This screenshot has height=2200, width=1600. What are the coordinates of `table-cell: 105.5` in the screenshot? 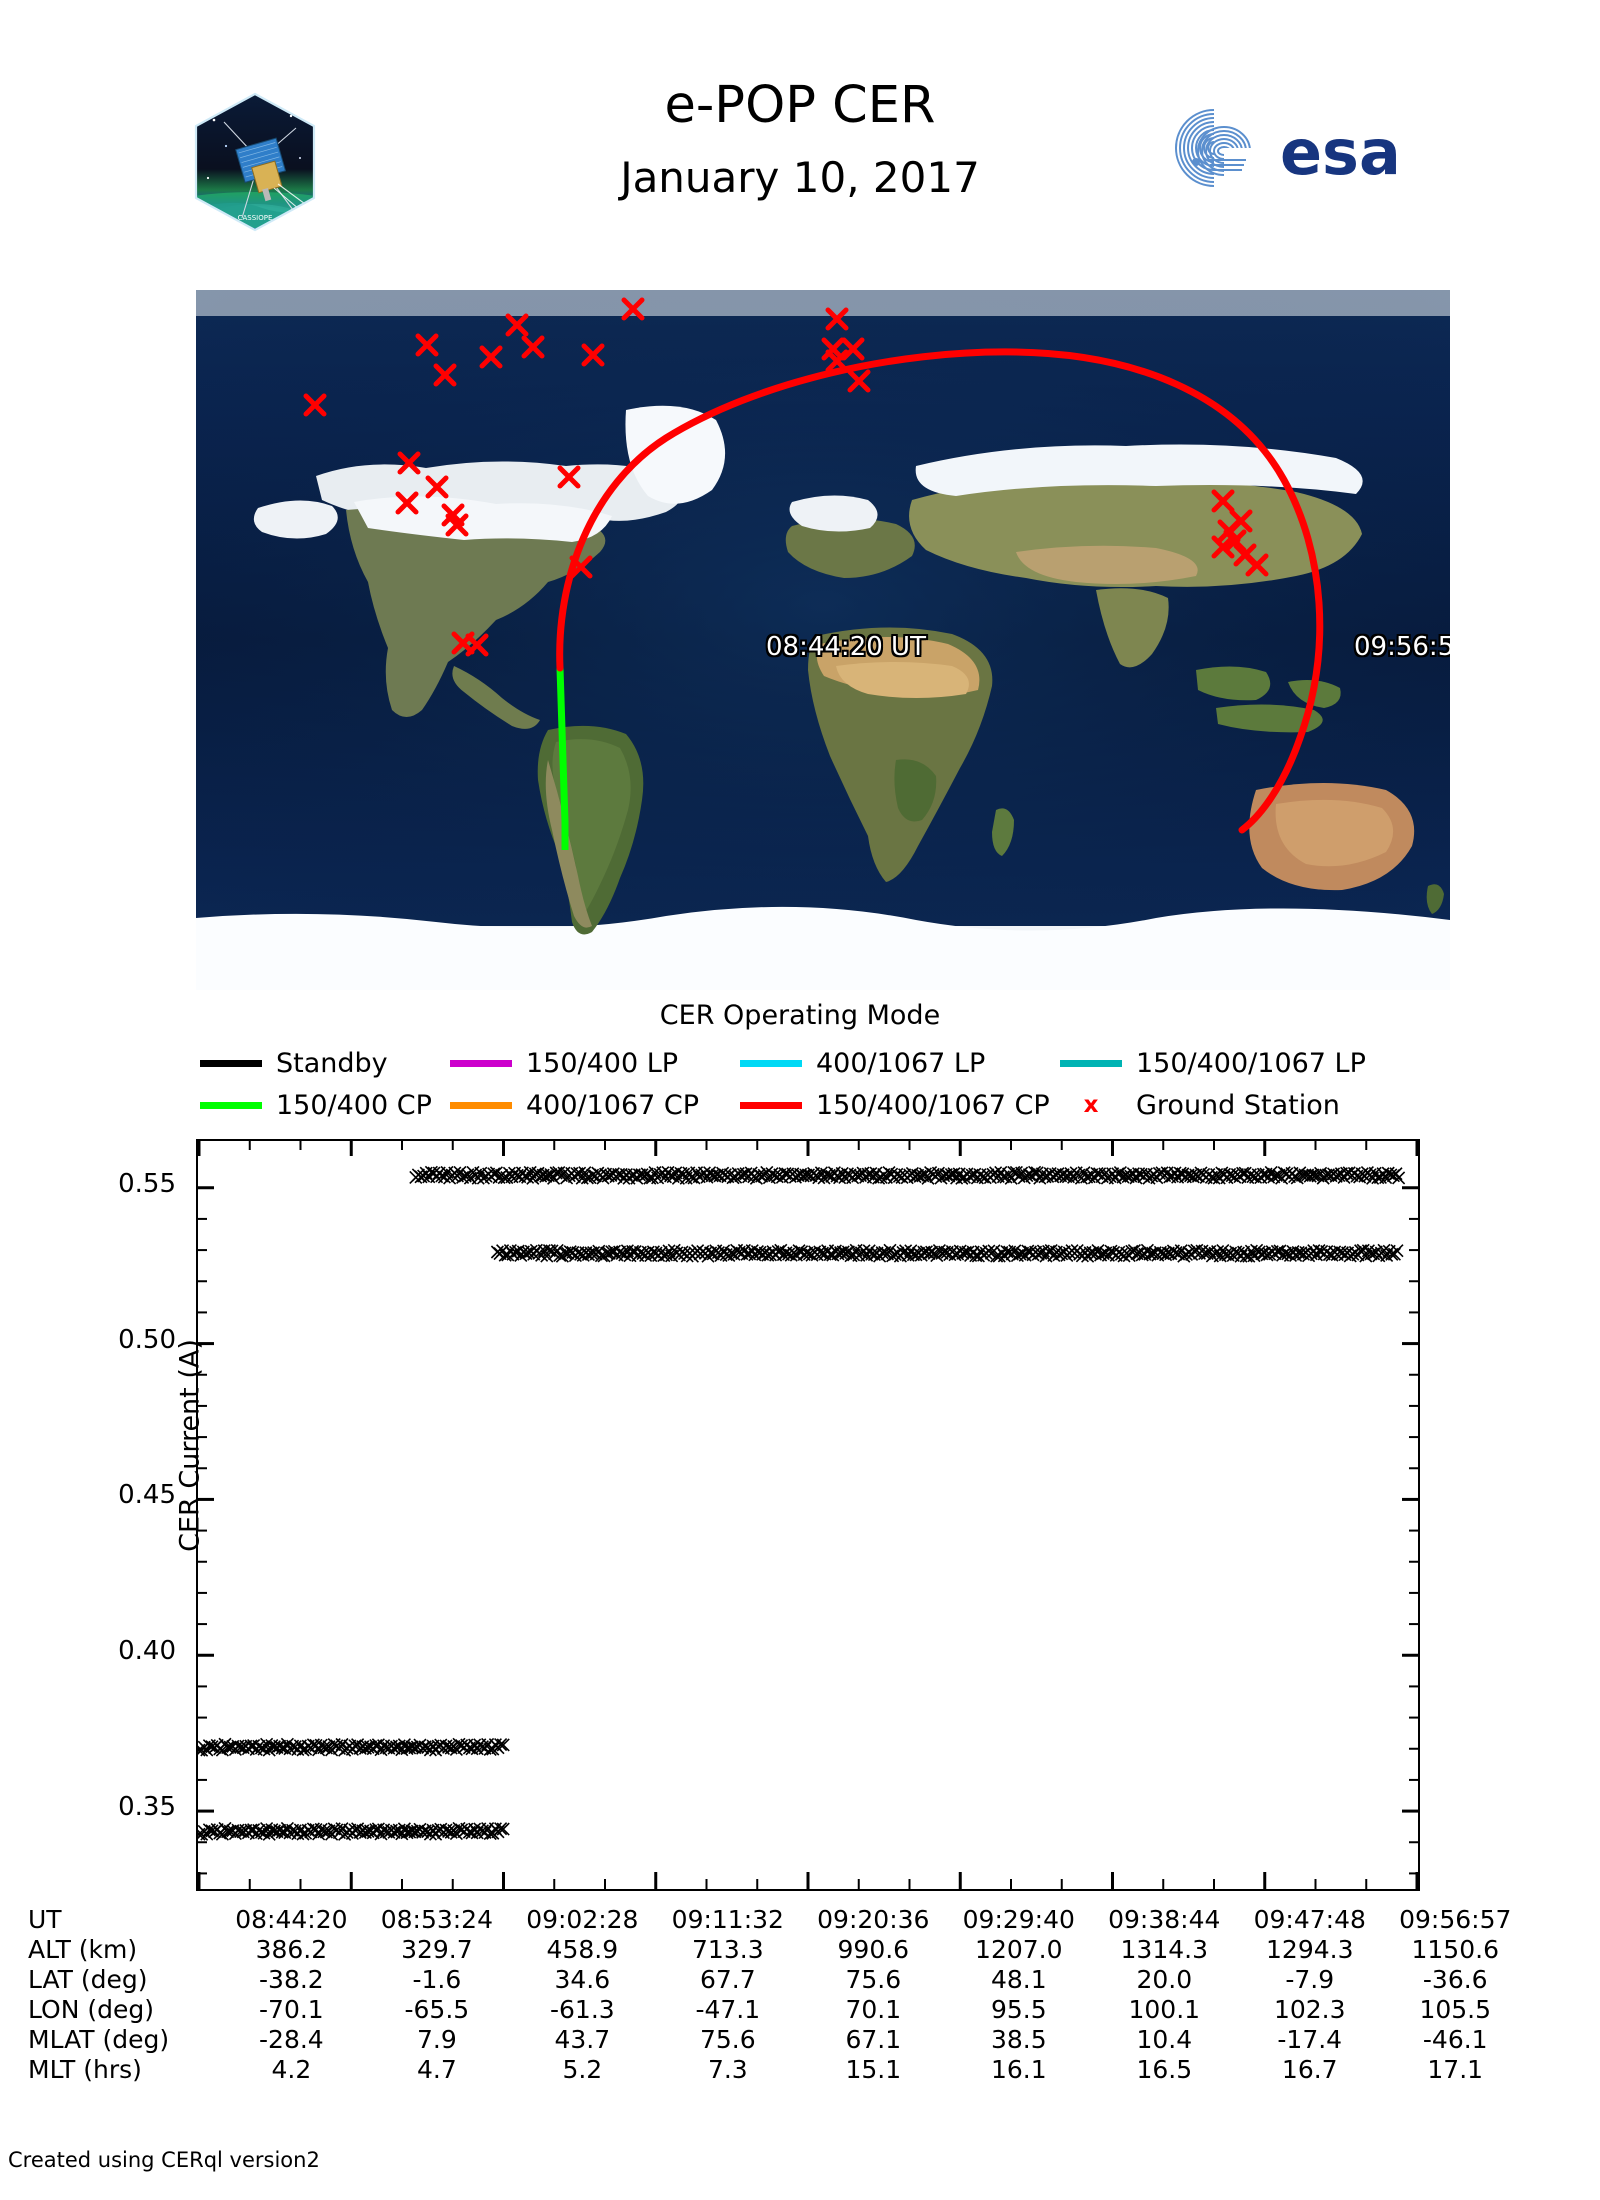 It's located at (1455, 2009).